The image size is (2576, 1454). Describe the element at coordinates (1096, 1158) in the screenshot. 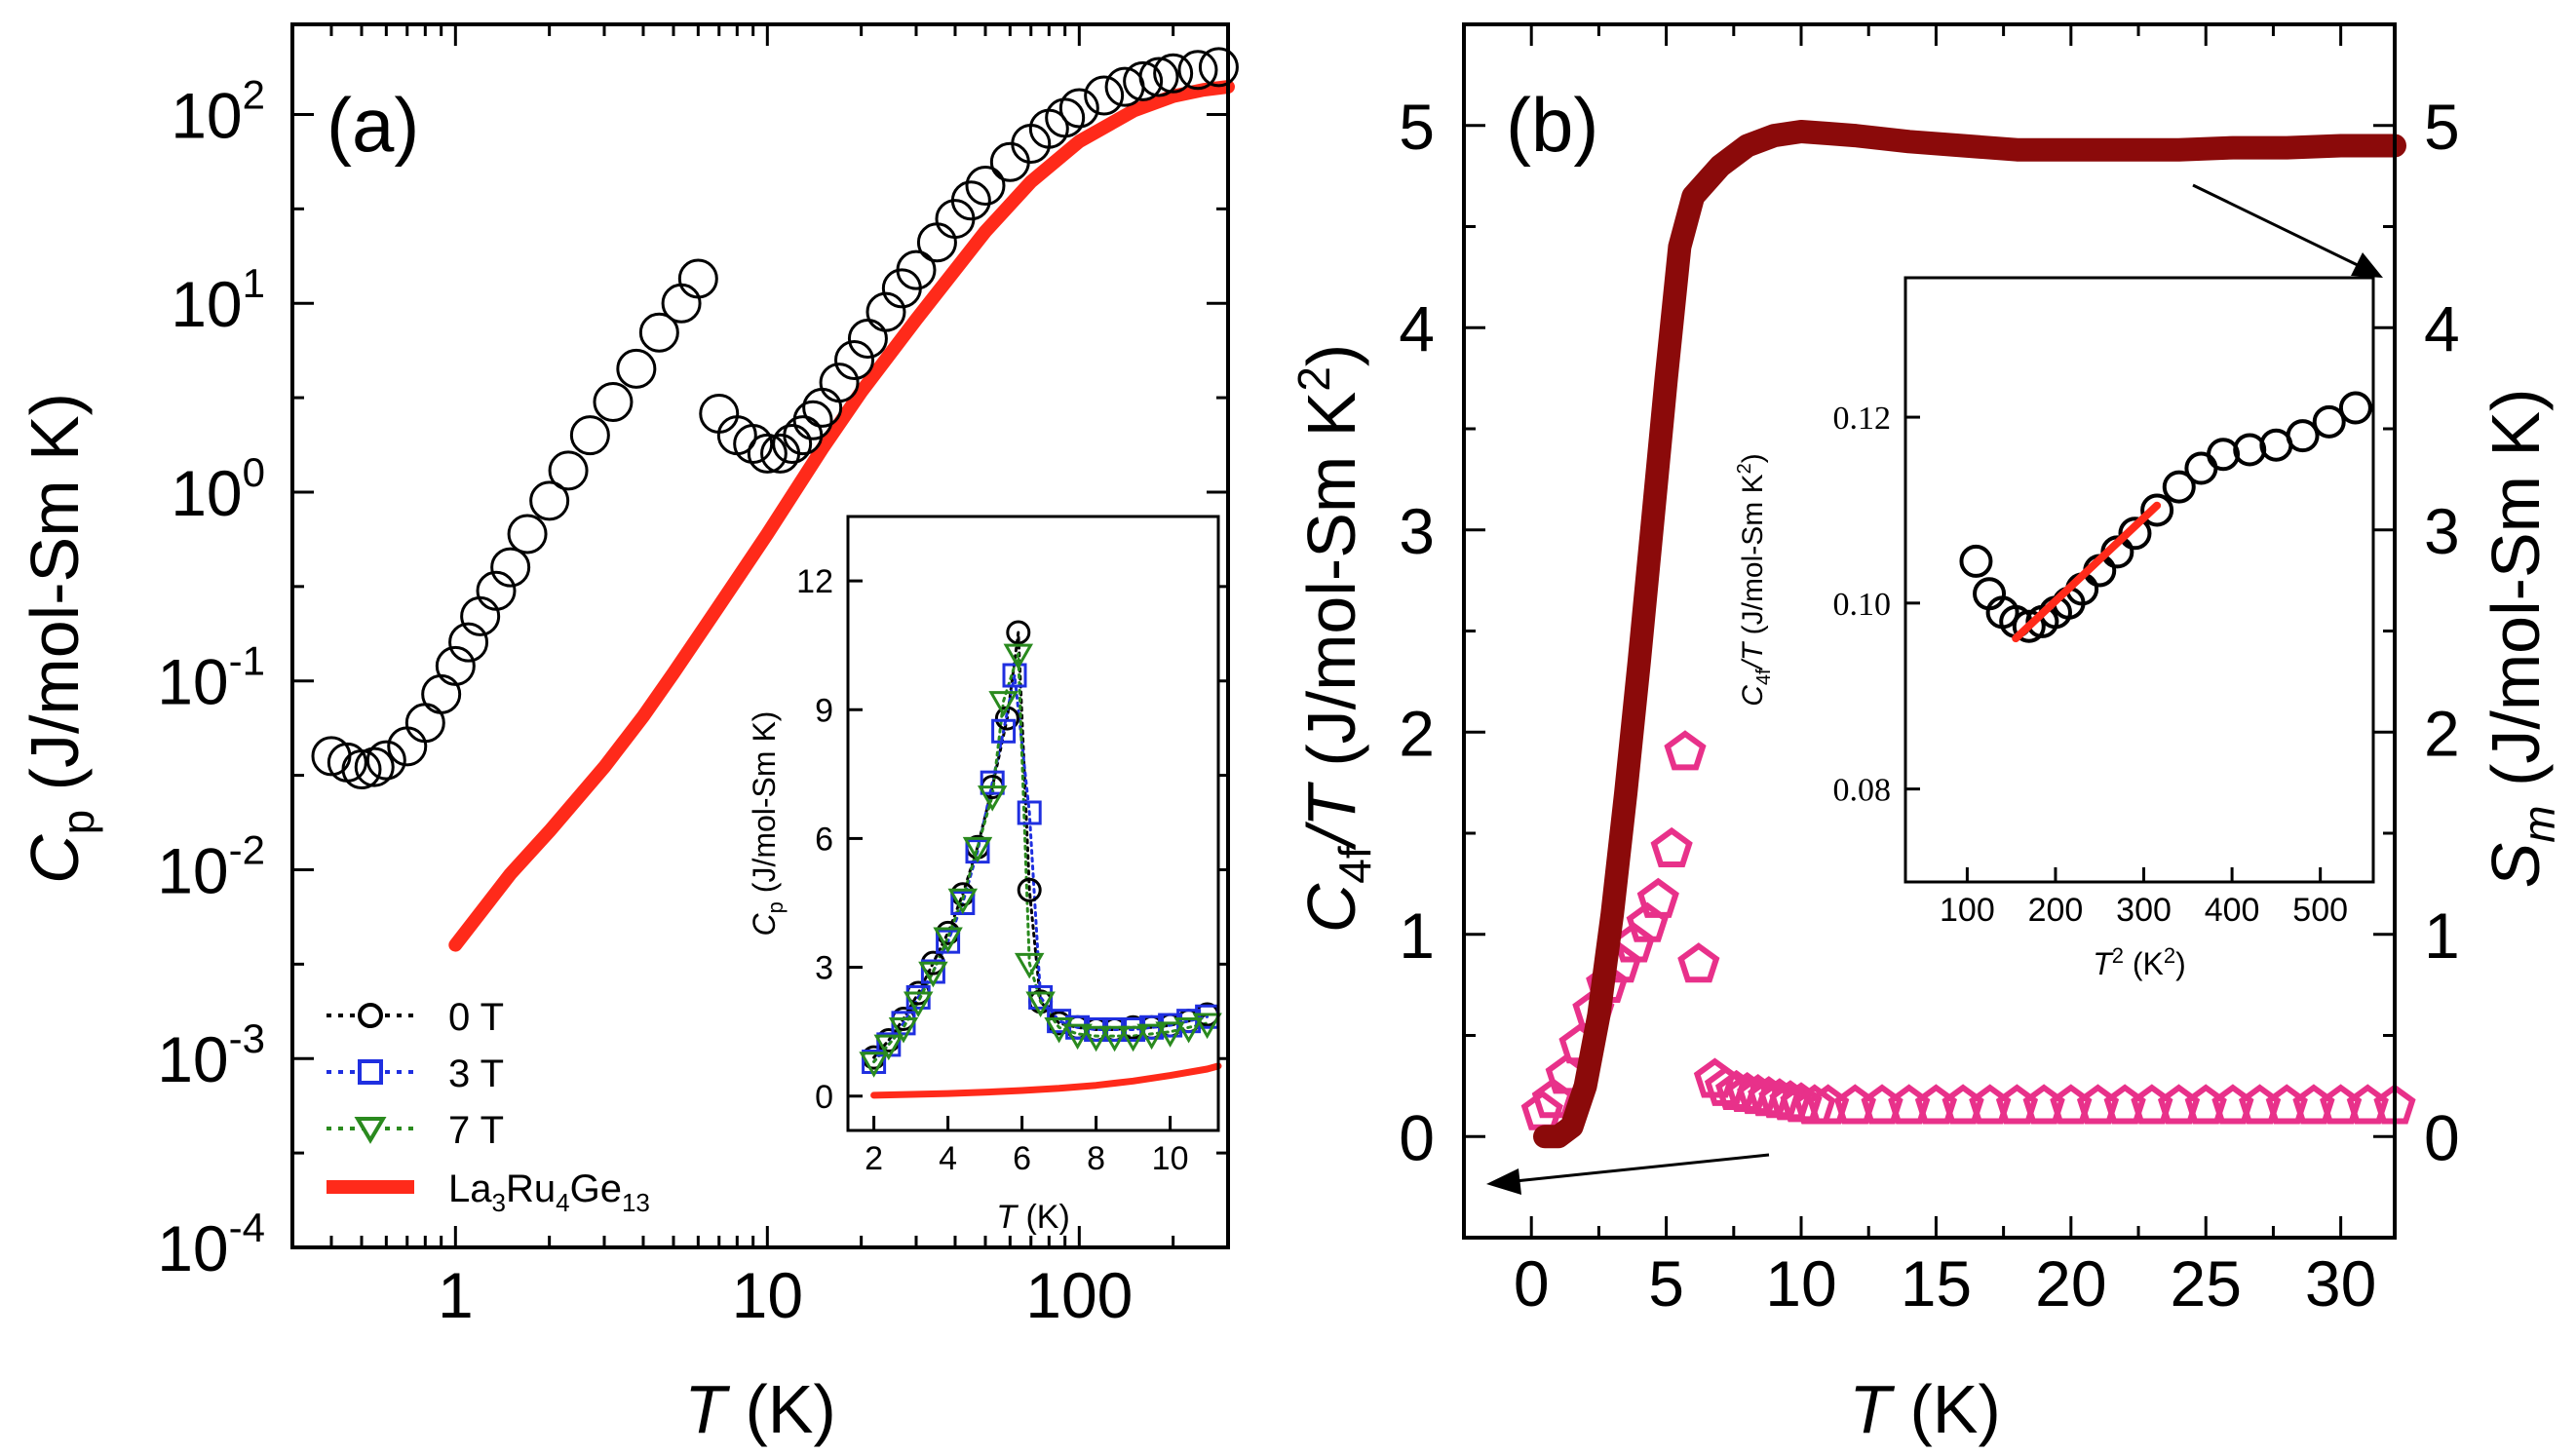

I see `inset-a-x-tick-label: 8` at that location.